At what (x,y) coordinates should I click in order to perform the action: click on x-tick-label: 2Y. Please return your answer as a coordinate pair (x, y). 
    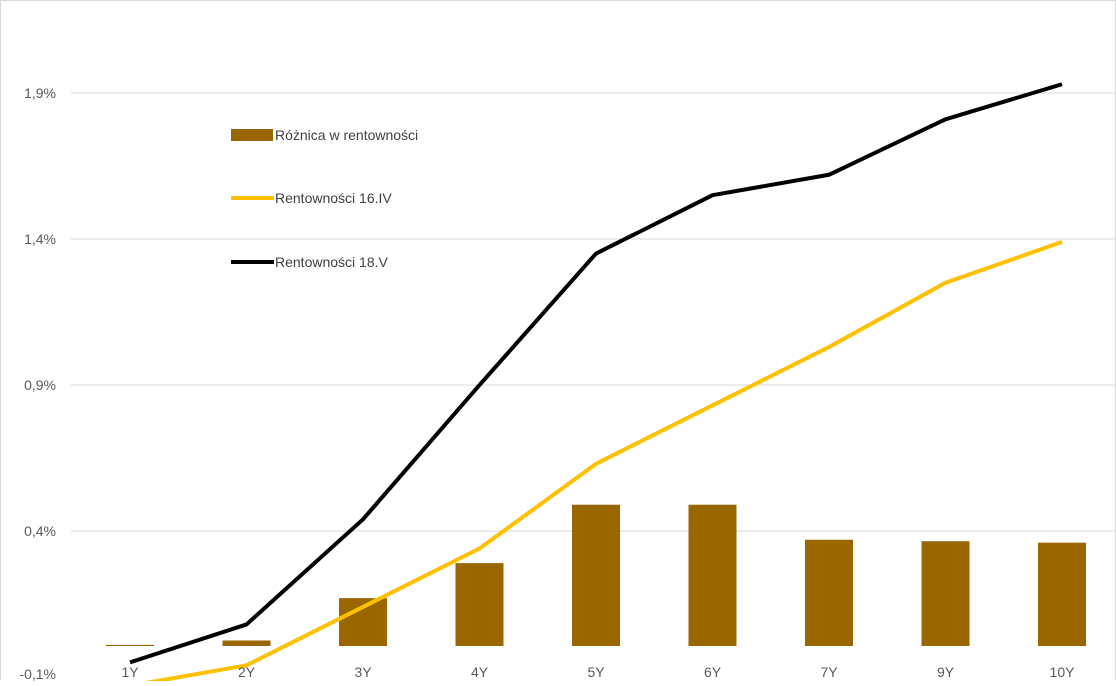
    Looking at the image, I should click on (247, 672).